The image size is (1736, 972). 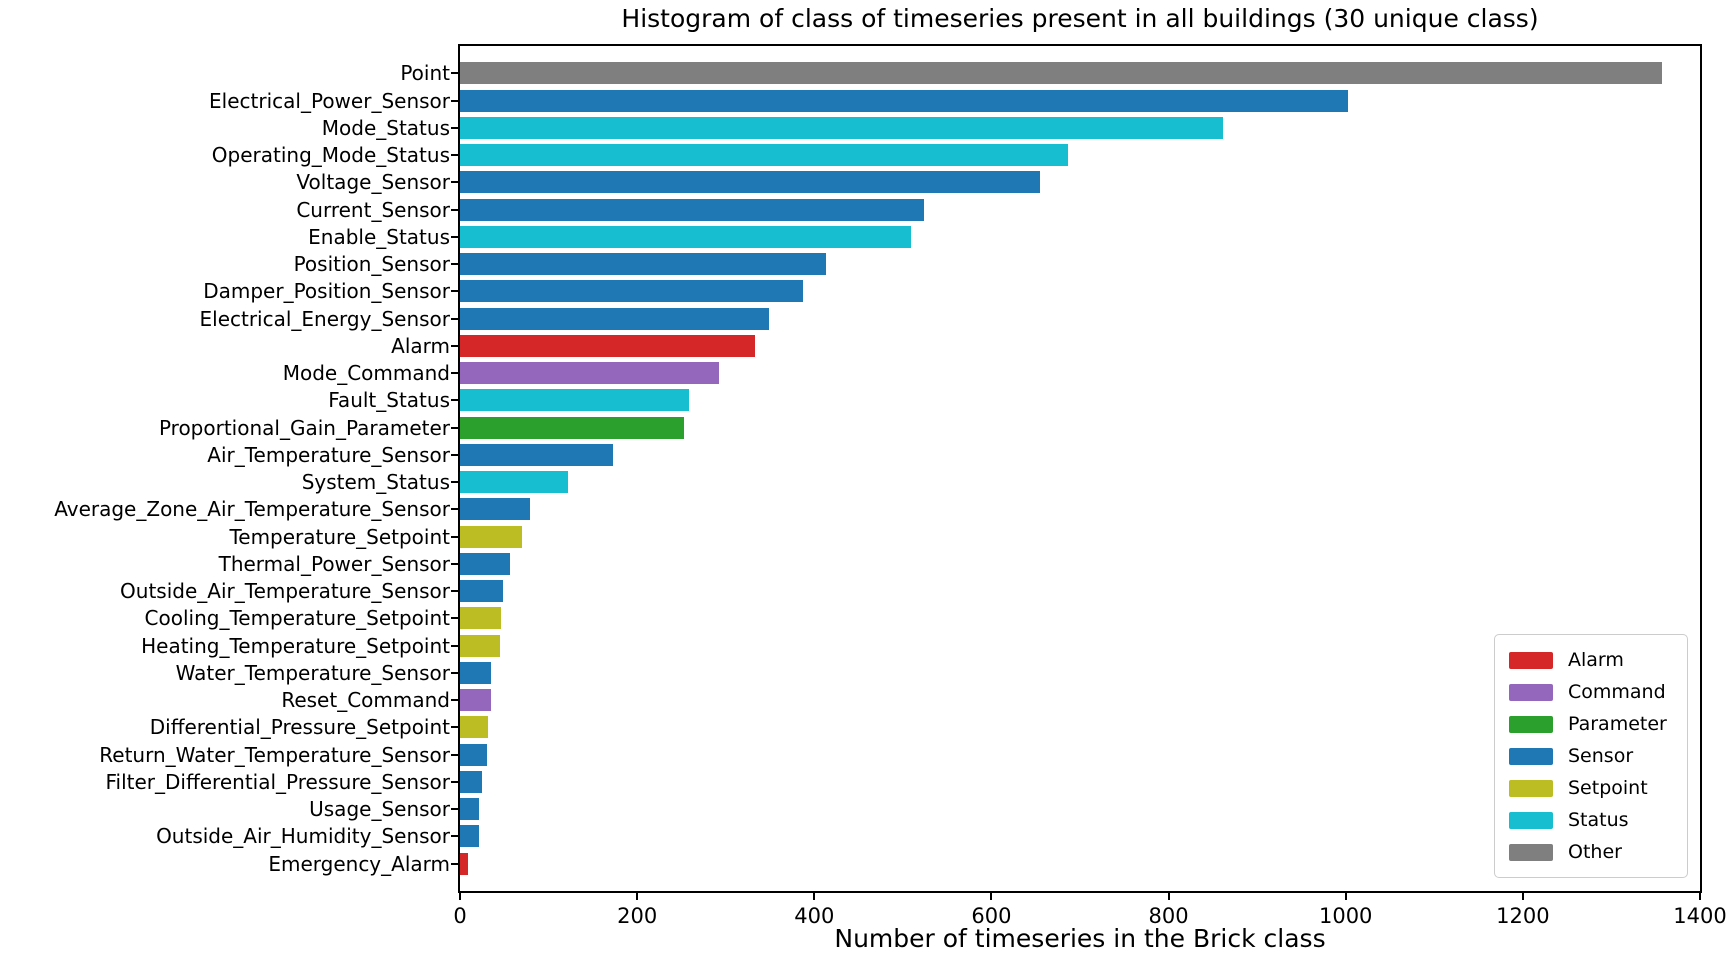 What do you see at coordinates (274, 754) in the screenshot?
I see `y-tick-label: Return_Water_Temperature_Sensor` at bounding box center [274, 754].